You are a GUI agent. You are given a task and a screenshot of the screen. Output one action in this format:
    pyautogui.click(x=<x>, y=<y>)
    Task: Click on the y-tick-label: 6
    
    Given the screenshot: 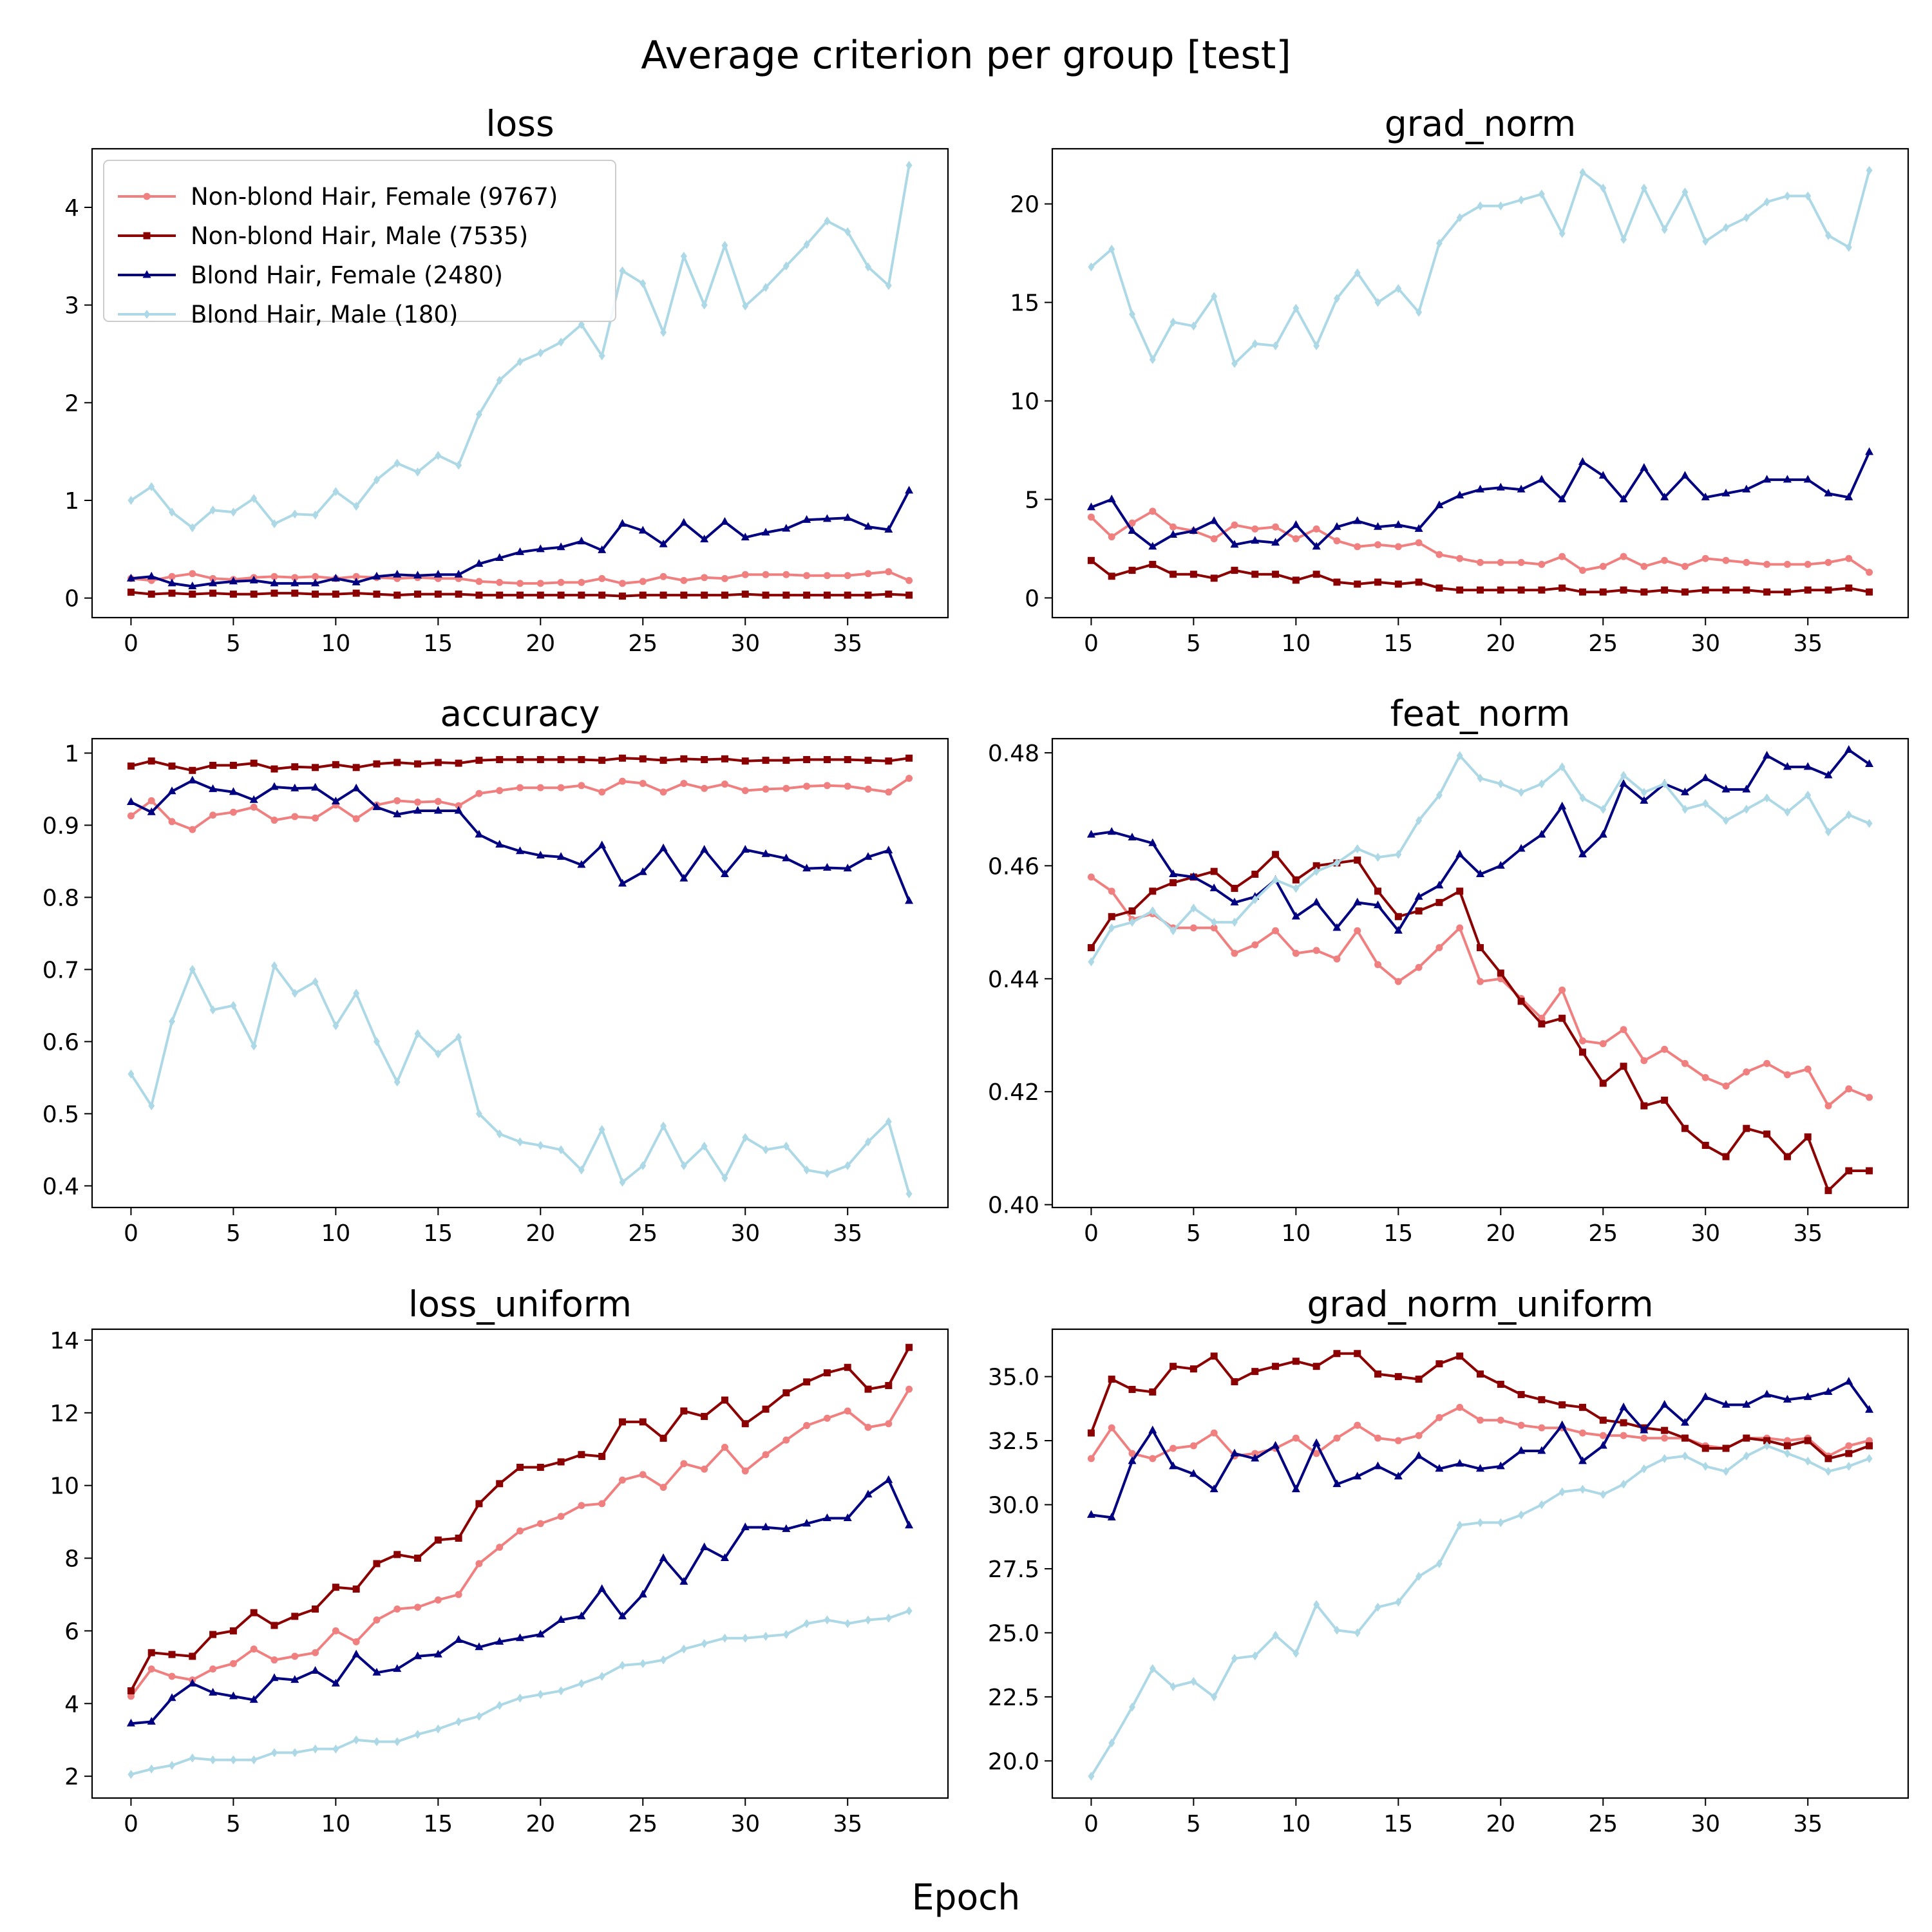 What is the action you would take?
    pyautogui.click(x=71, y=1632)
    